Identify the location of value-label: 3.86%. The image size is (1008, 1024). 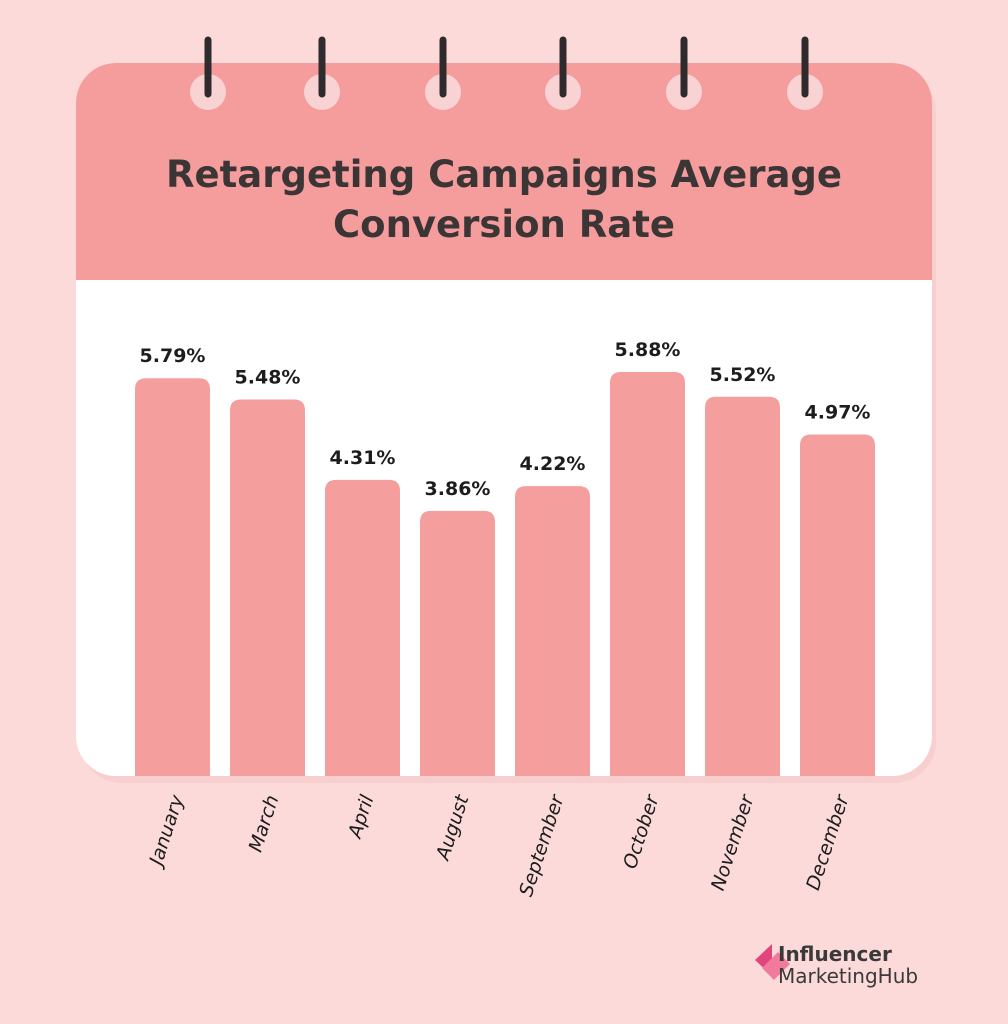
(458, 489).